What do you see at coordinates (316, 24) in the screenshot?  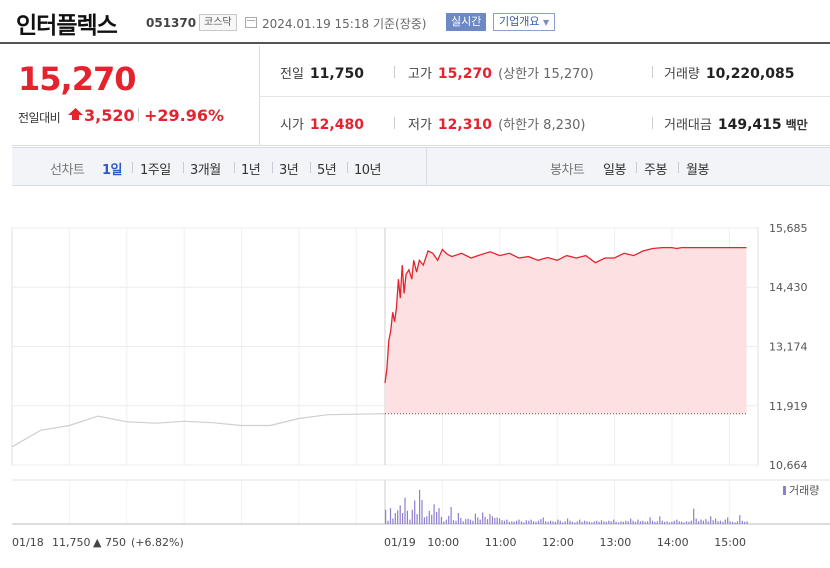 I see `datetime-value: 2024.01.19 15:18` at bounding box center [316, 24].